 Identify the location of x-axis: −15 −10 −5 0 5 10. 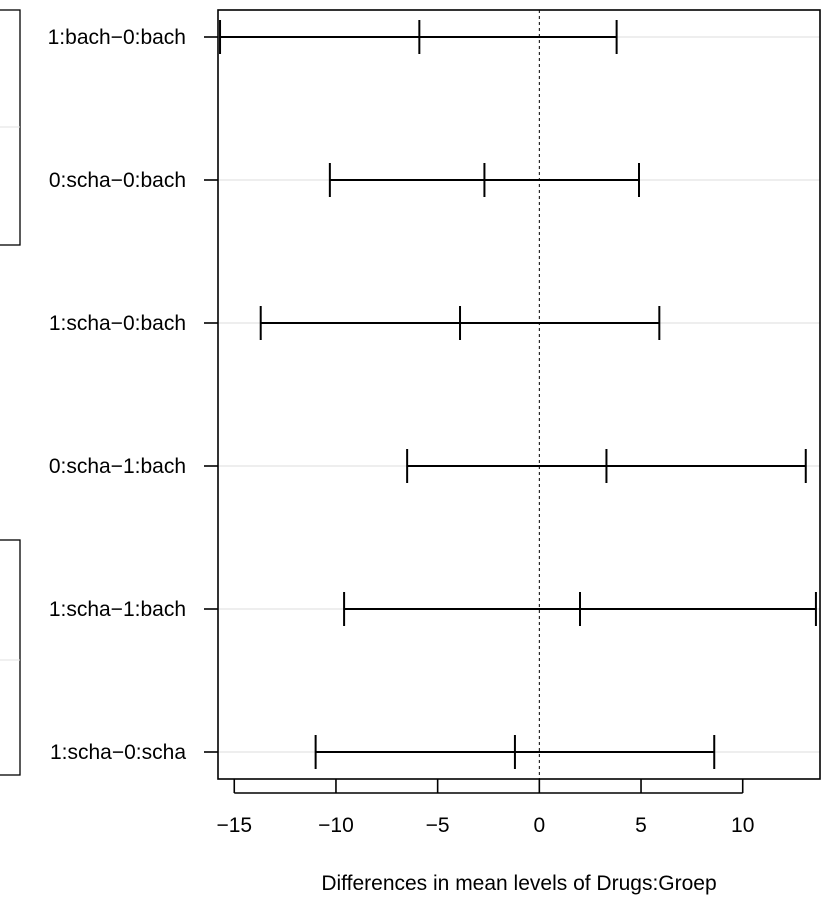
(485, 808).